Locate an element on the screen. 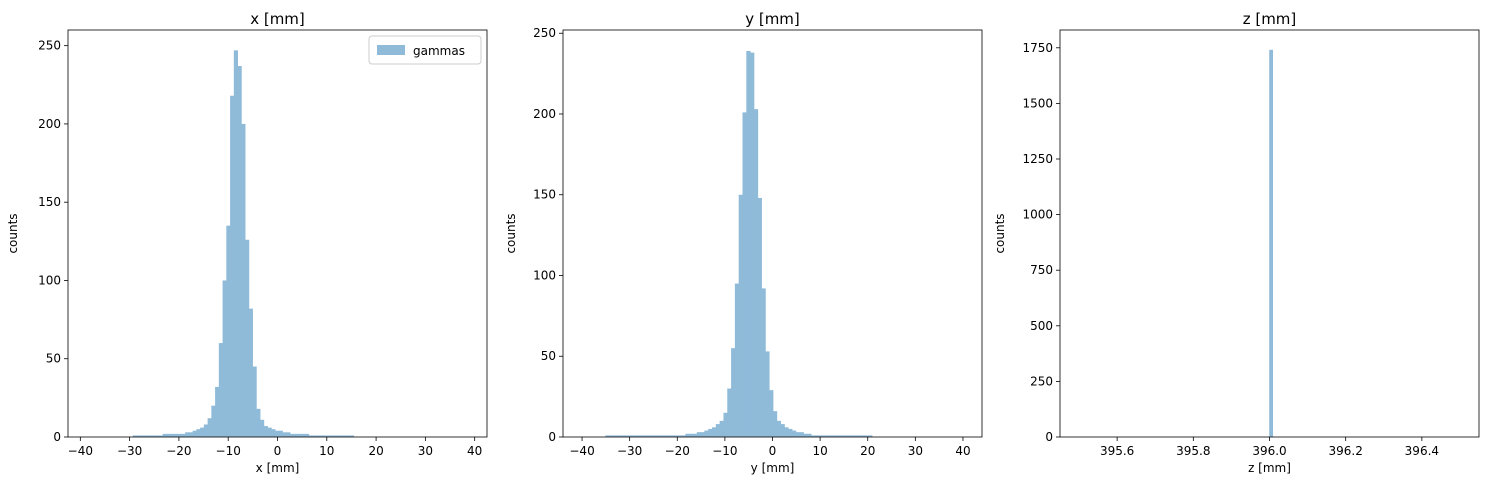 This screenshot has width=1490, height=490. legend: gammas is located at coordinates (425, 50).